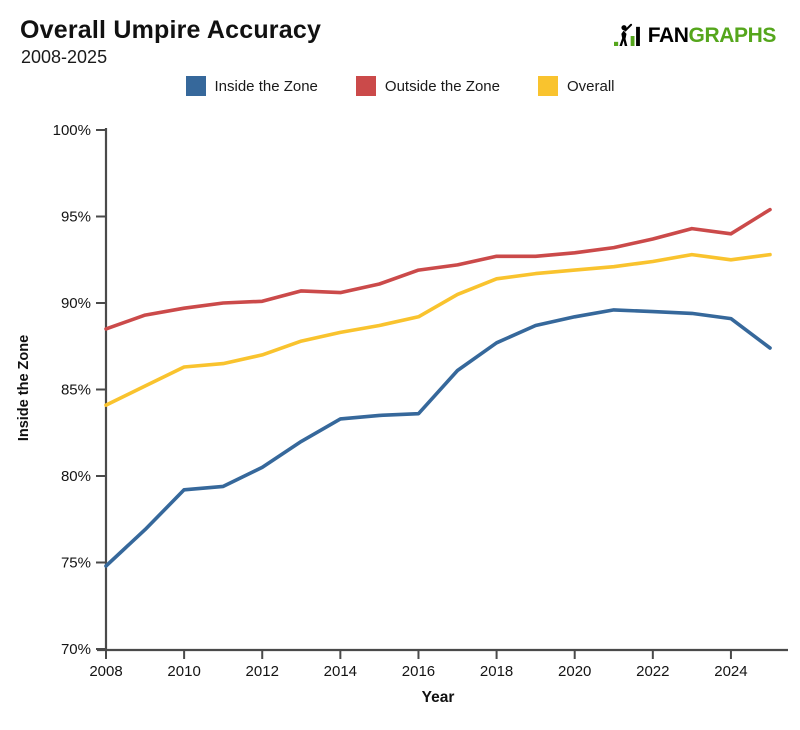 This screenshot has height=730, width=800. What do you see at coordinates (183, 671) in the screenshot?
I see `x-tick-label: 2010` at bounding box center [183, 671].